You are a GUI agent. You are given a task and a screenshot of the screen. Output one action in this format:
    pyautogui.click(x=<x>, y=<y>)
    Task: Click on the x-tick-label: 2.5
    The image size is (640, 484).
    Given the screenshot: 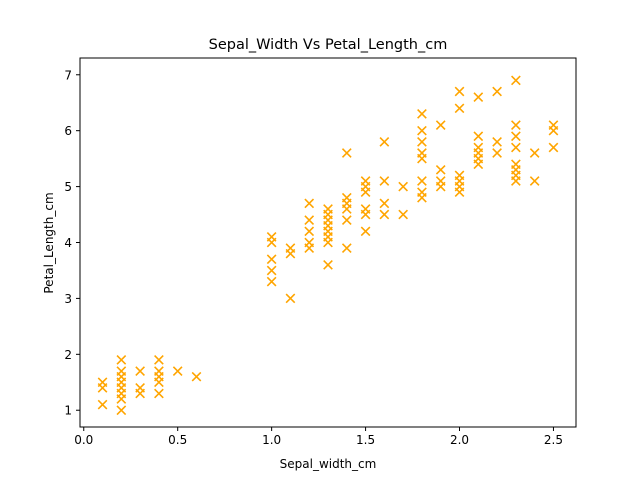 What is the action you would take?
    pyautogui.click(x=553, y=440)
    